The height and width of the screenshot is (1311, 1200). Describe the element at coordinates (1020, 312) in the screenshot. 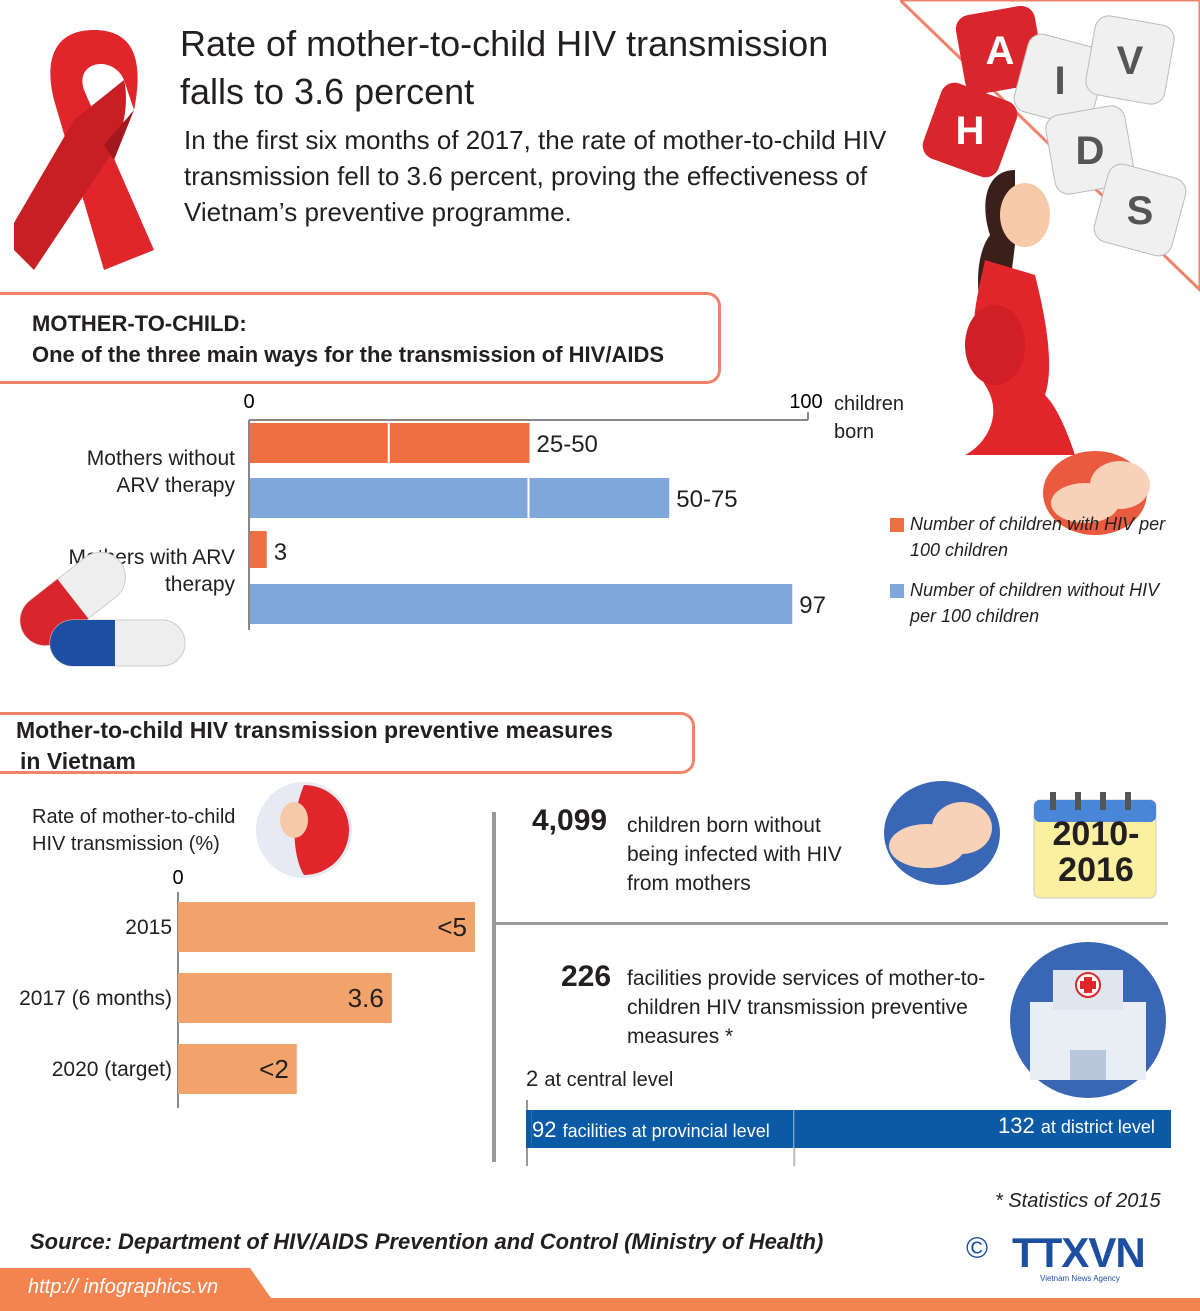

I see `pregnant-woman-icon` at that location.